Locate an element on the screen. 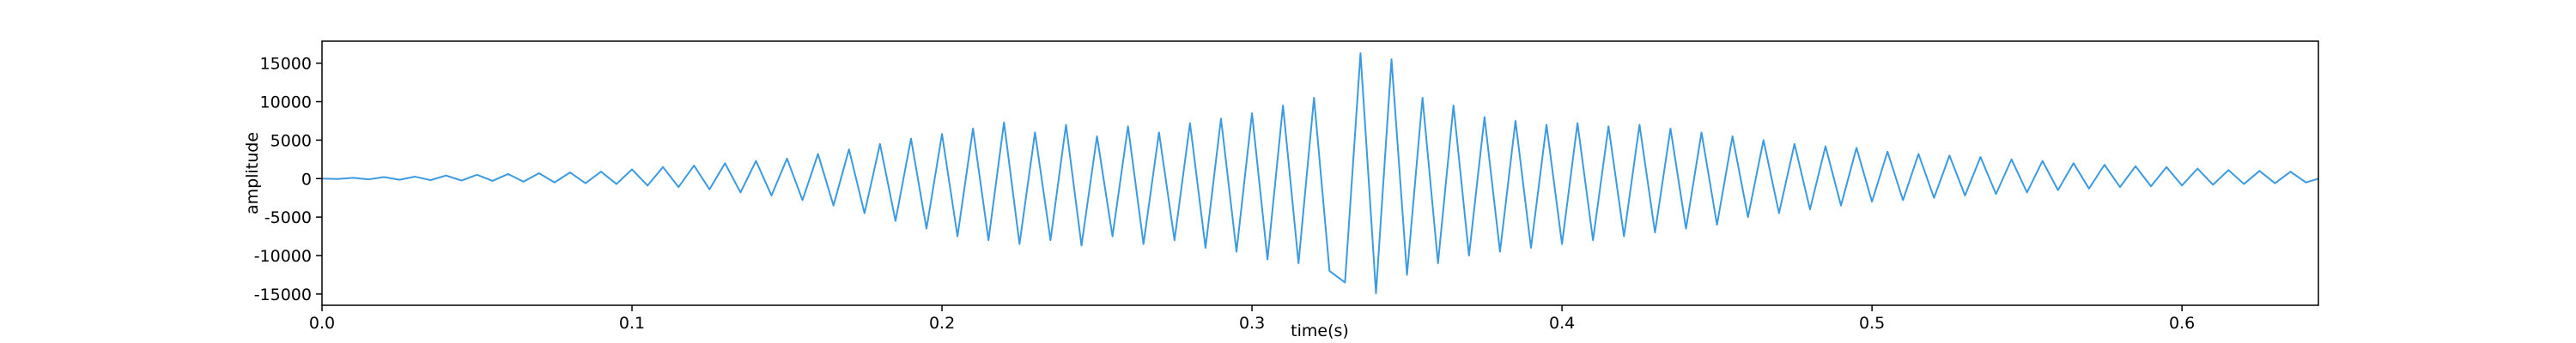 This screenshot has height=343, width=2576. x-tick-label: 0.3 is located at coordinates (1252, 323).